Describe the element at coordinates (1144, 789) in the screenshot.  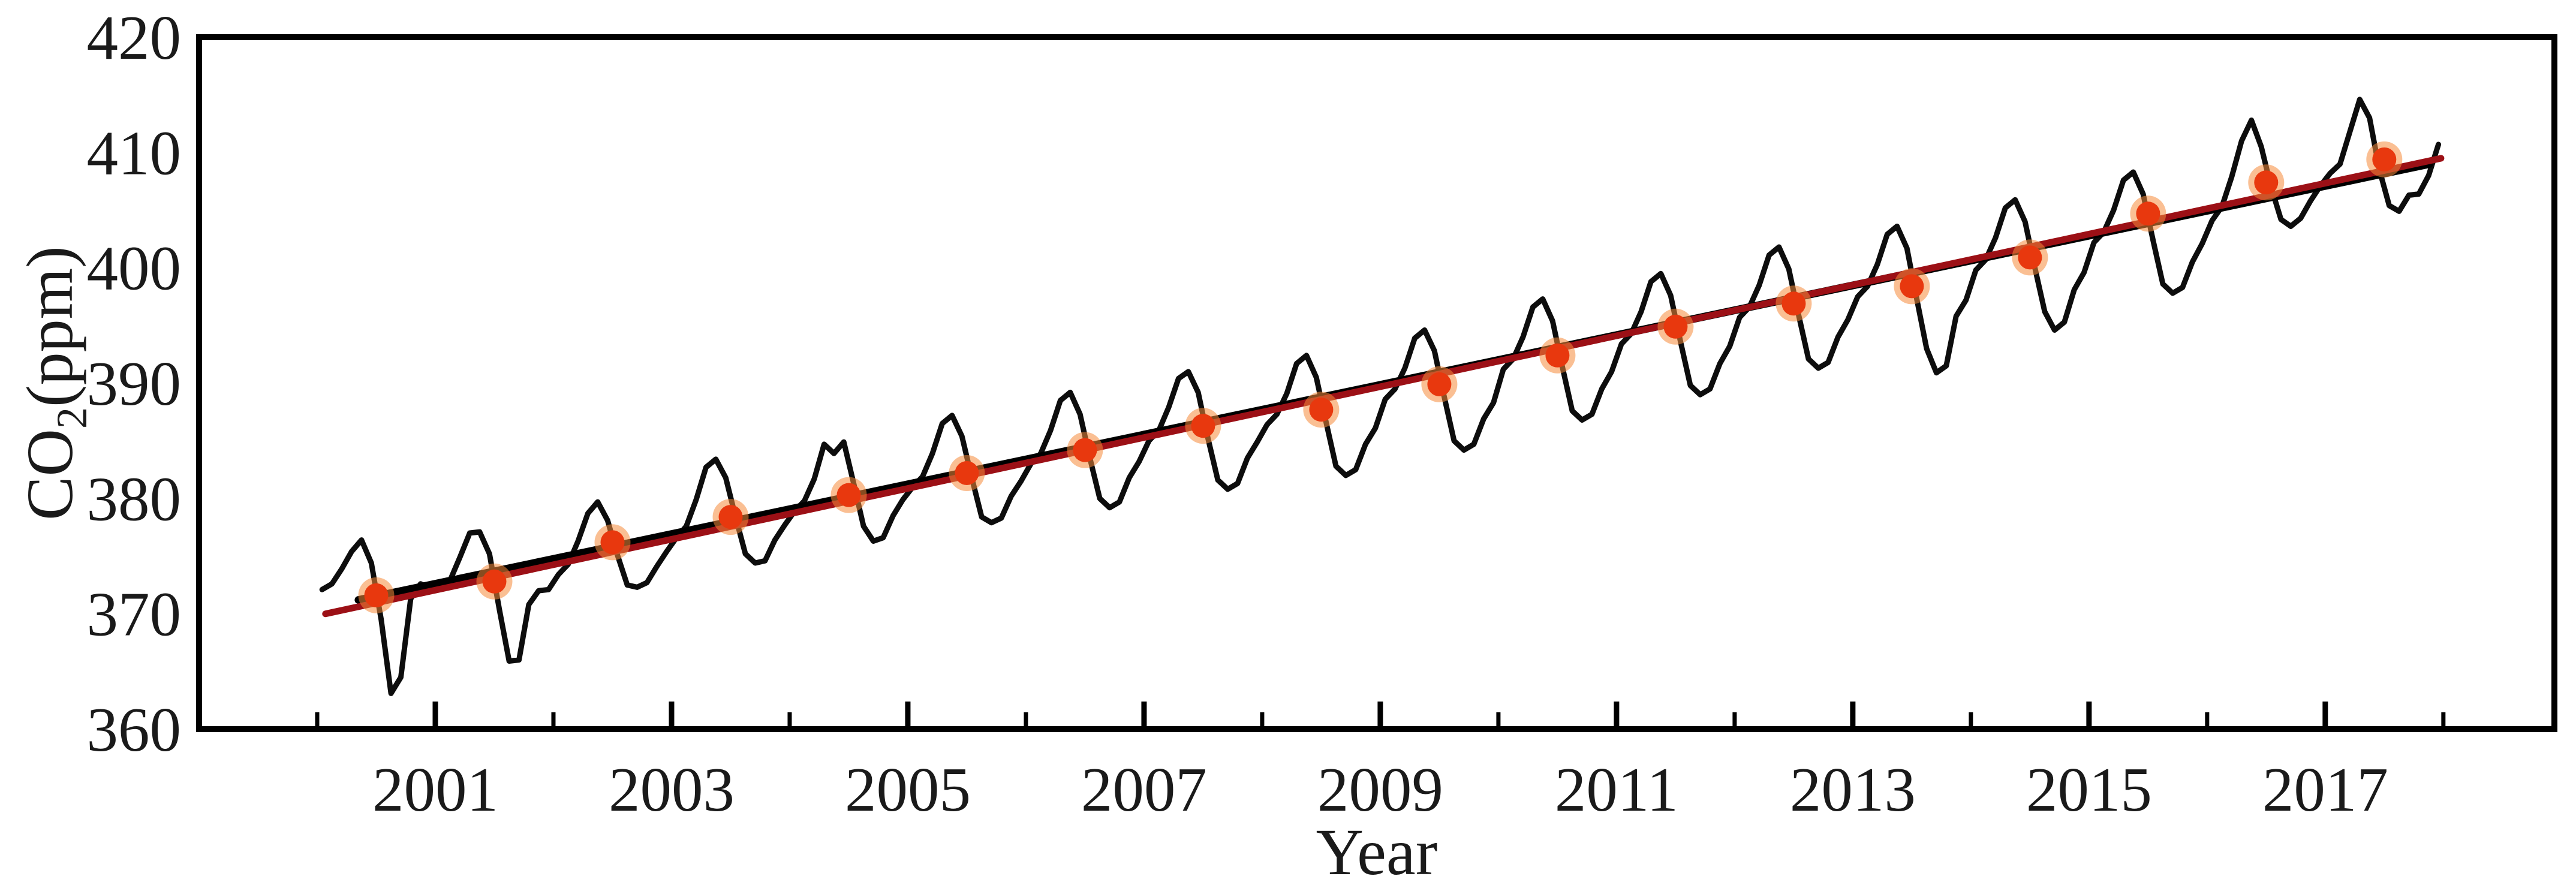
I see `x-tick-label: 2007` at that location.